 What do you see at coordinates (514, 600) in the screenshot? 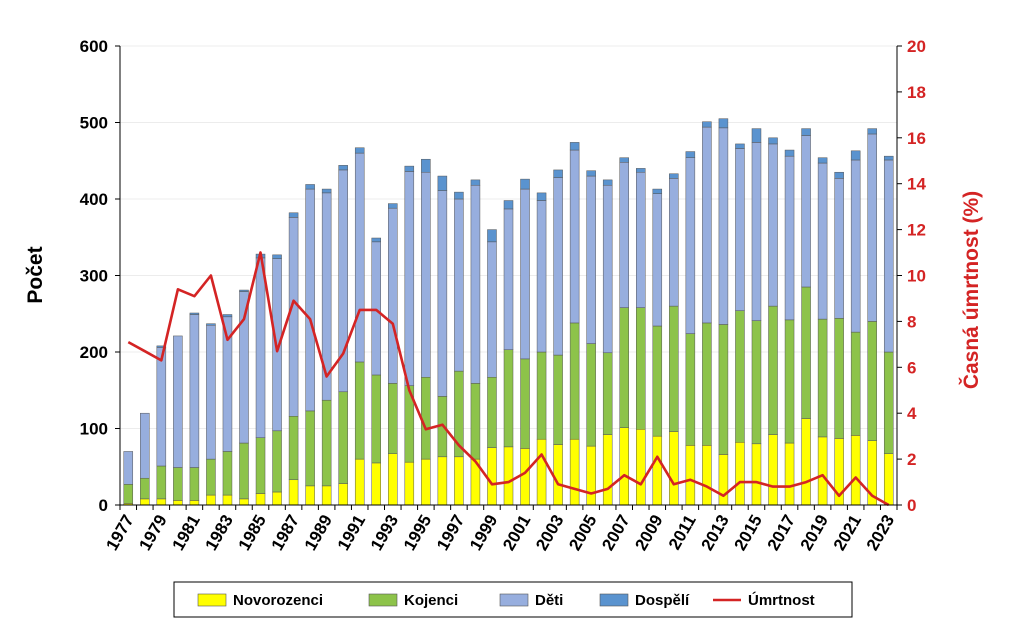
I see `legend-item-děti-swatch` at bounding box center [514, 600].